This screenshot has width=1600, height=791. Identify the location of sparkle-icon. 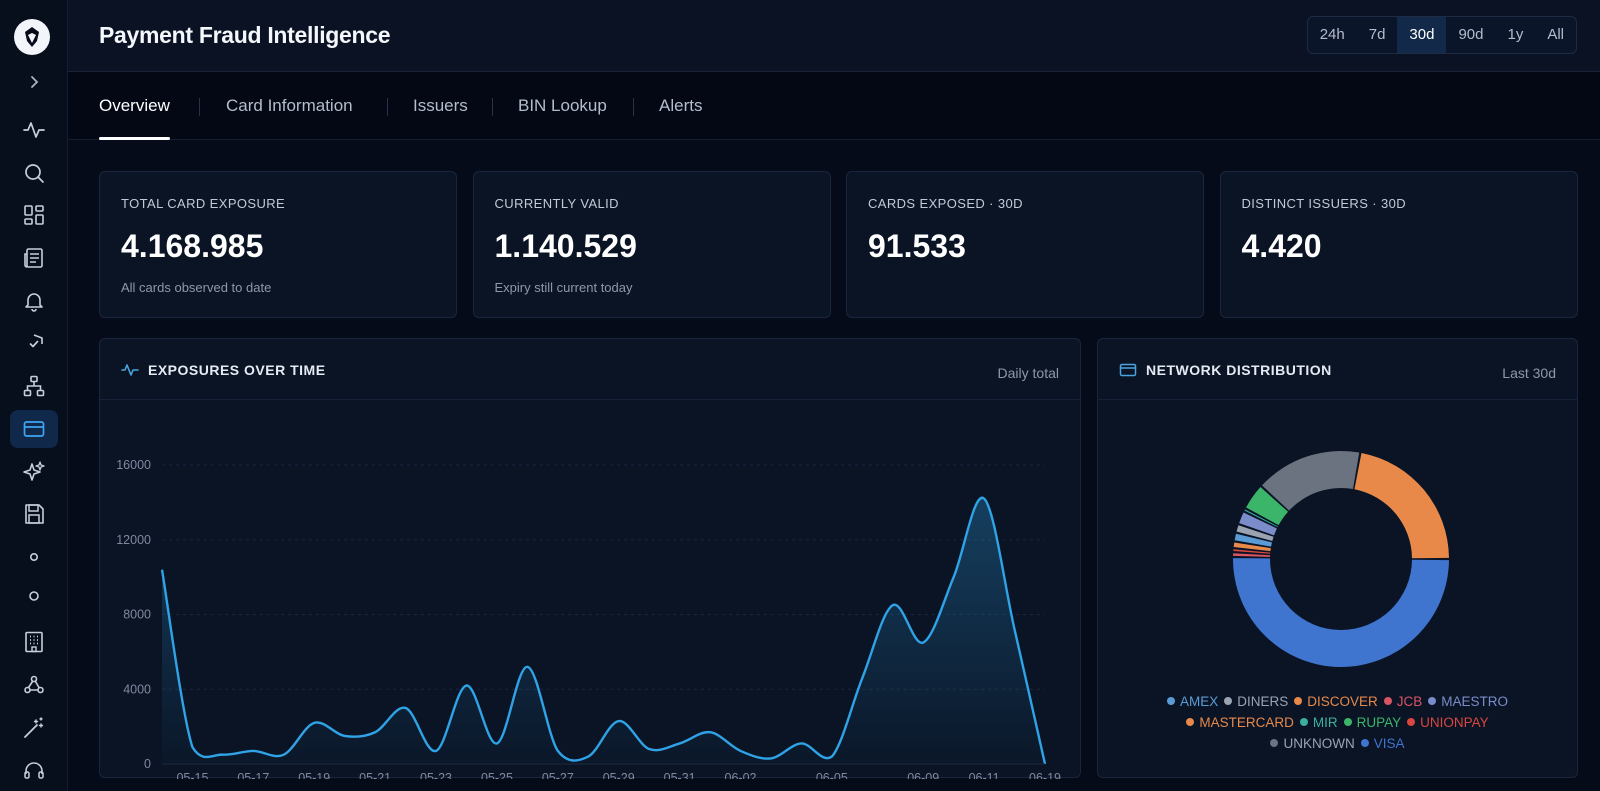
(34, 470).